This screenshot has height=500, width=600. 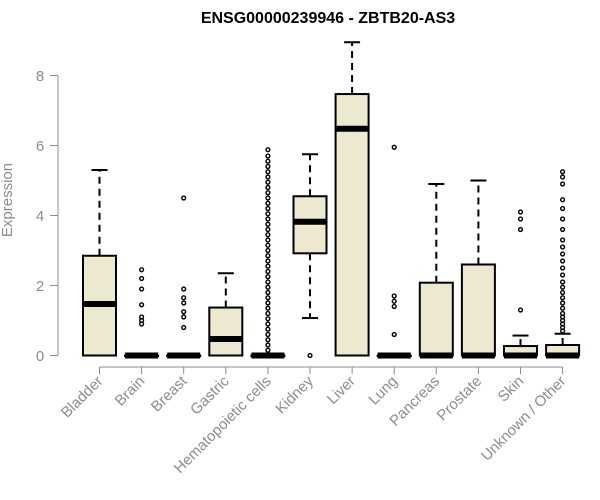 I want to click on y-tick-label: 4, so click(x=40, y=216).